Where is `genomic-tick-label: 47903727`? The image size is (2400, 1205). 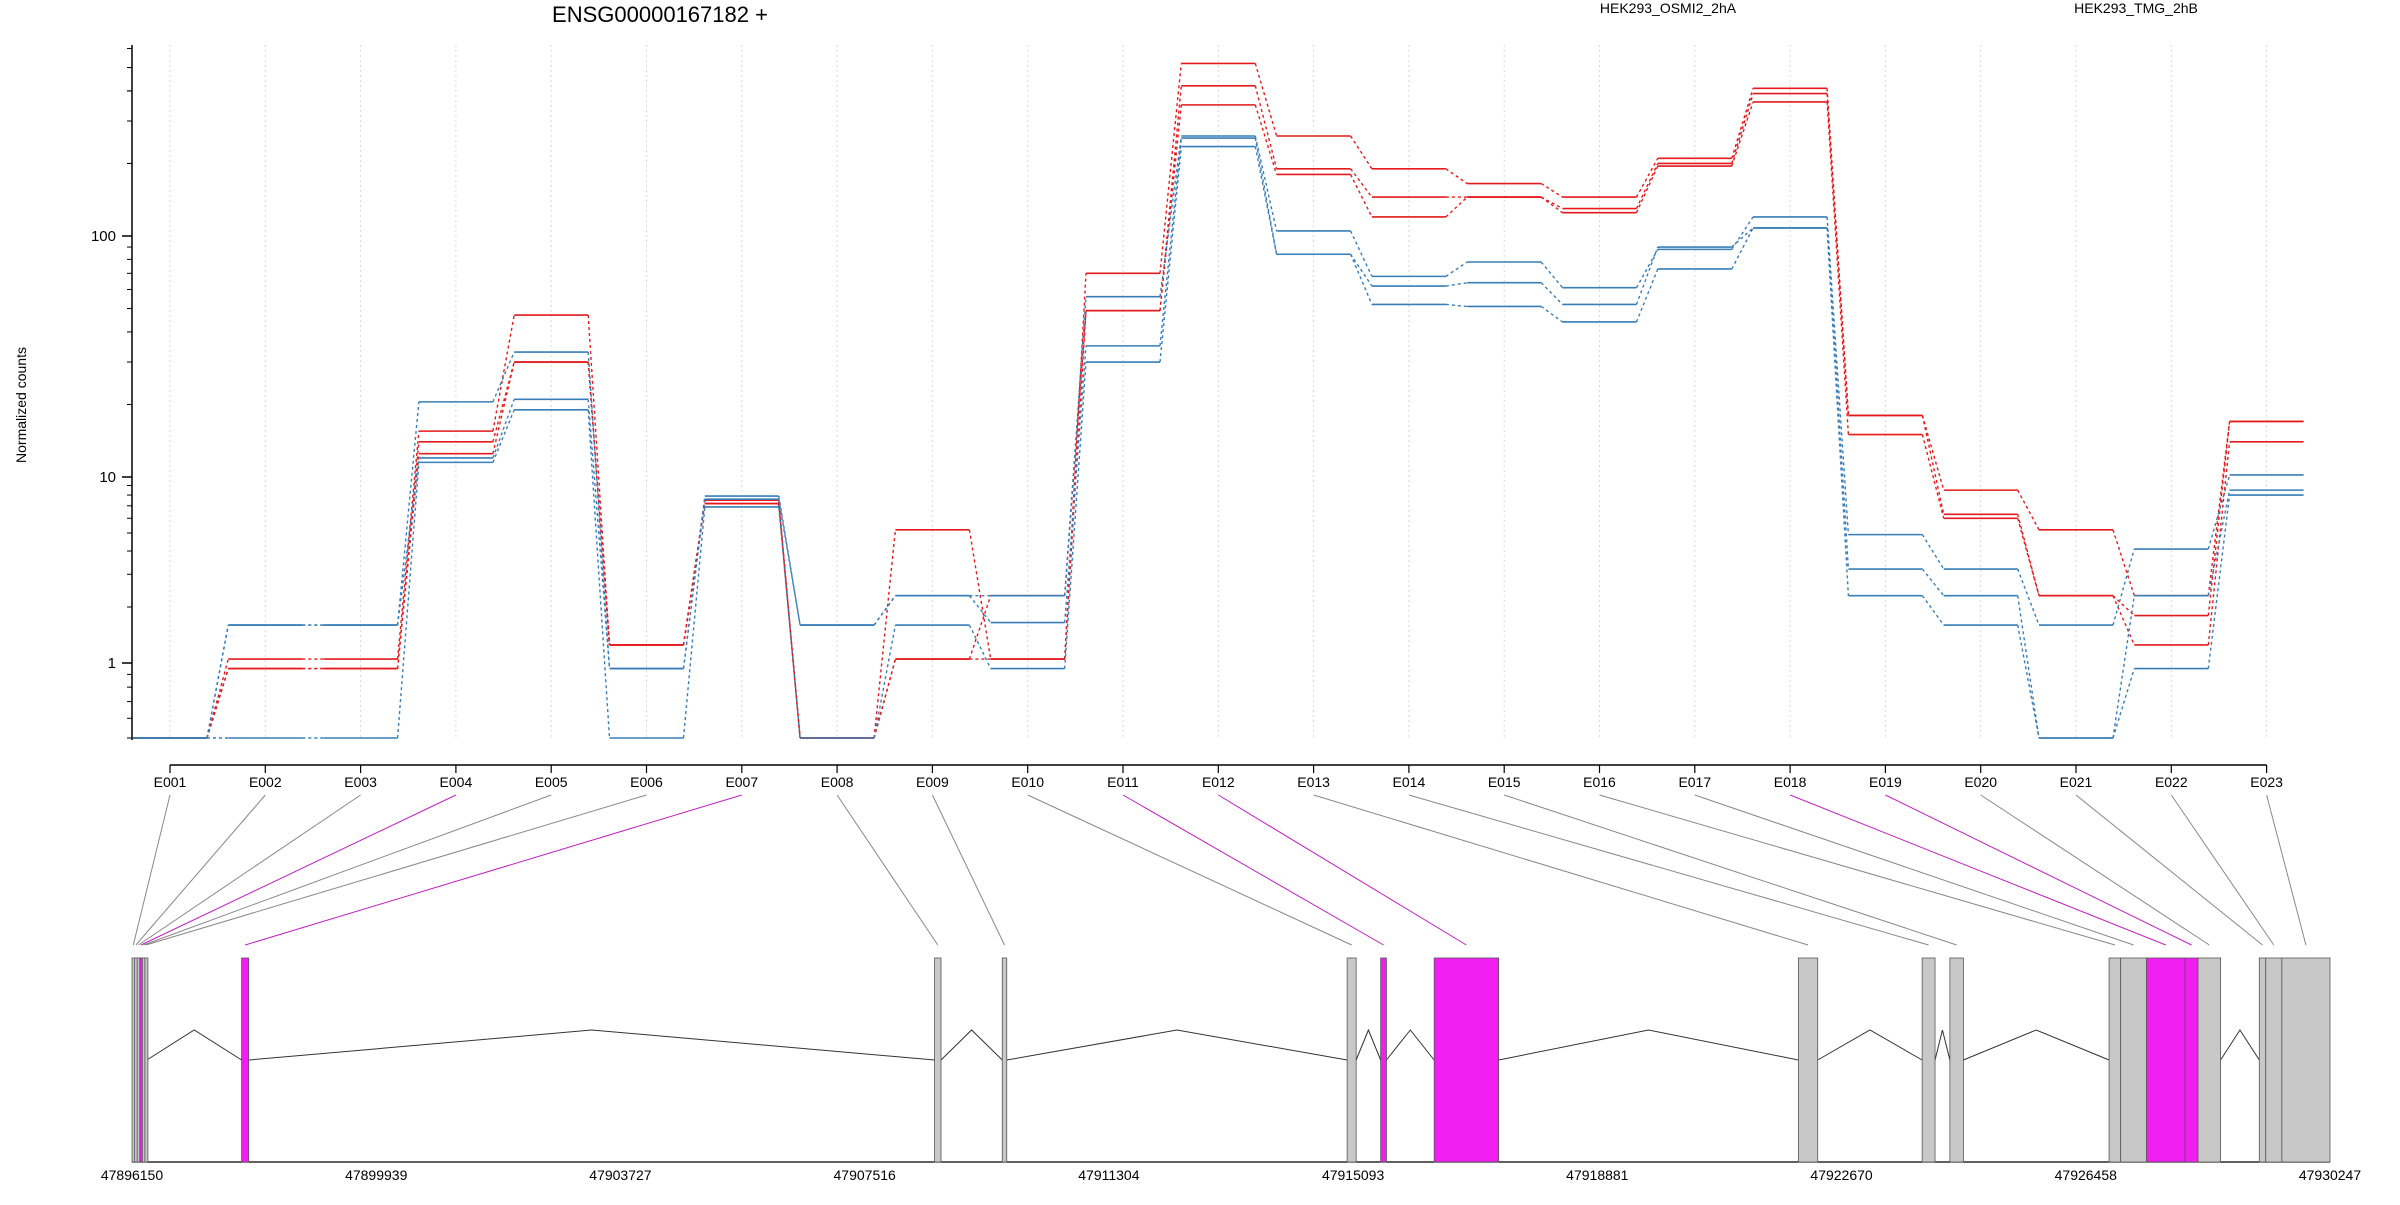 genomic-tick-label: 47903727 is located at coordinates (620, 1175).